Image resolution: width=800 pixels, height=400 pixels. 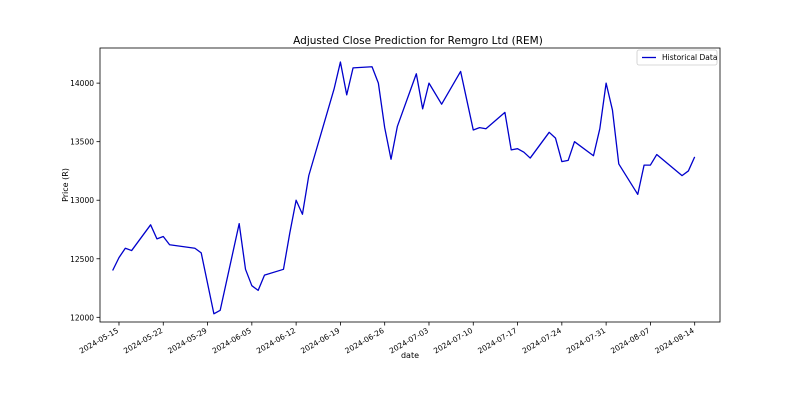 I want to click on y-tick-label: 12500, so click(x=82, y=259).